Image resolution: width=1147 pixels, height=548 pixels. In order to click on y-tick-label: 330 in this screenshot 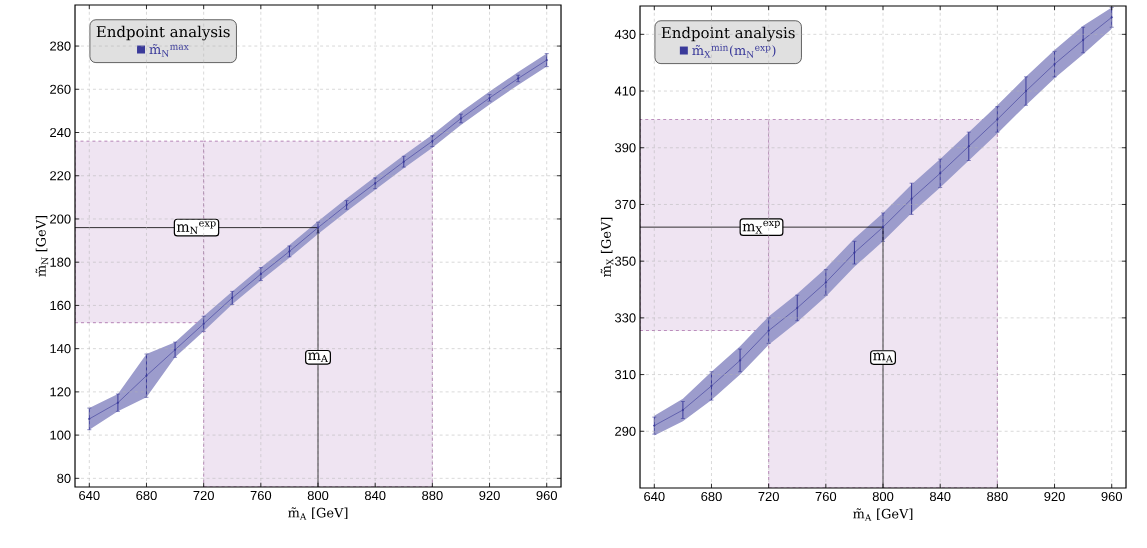, I will do `click(625, 318)`.